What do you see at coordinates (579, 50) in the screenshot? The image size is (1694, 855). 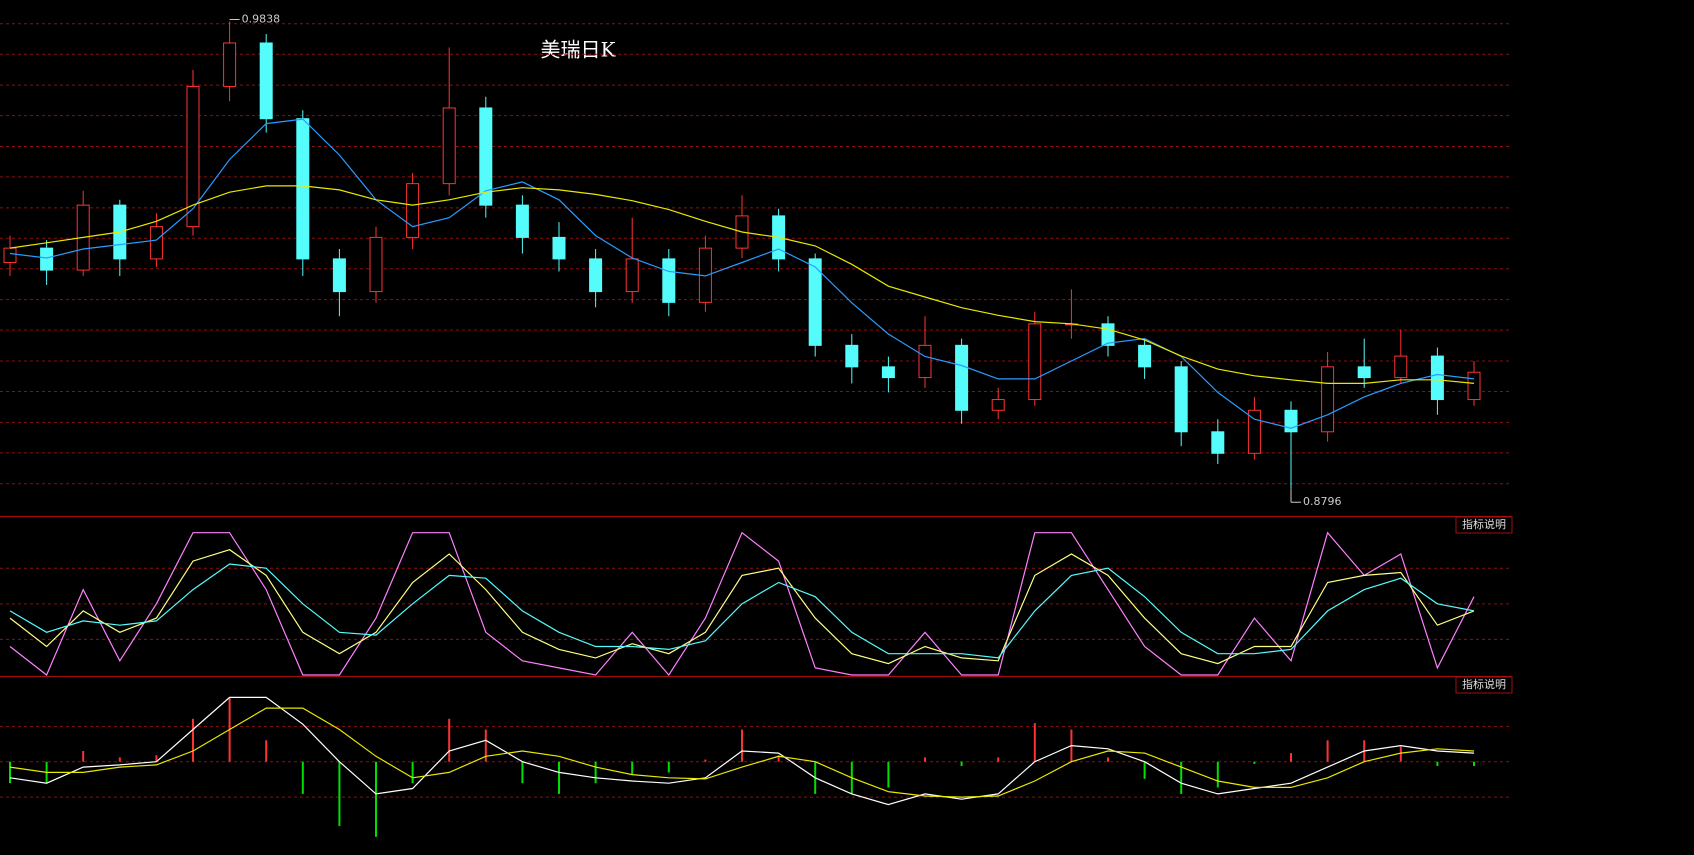 I see `chart-title: 美瑞日K` at bounding box center [579, 50].